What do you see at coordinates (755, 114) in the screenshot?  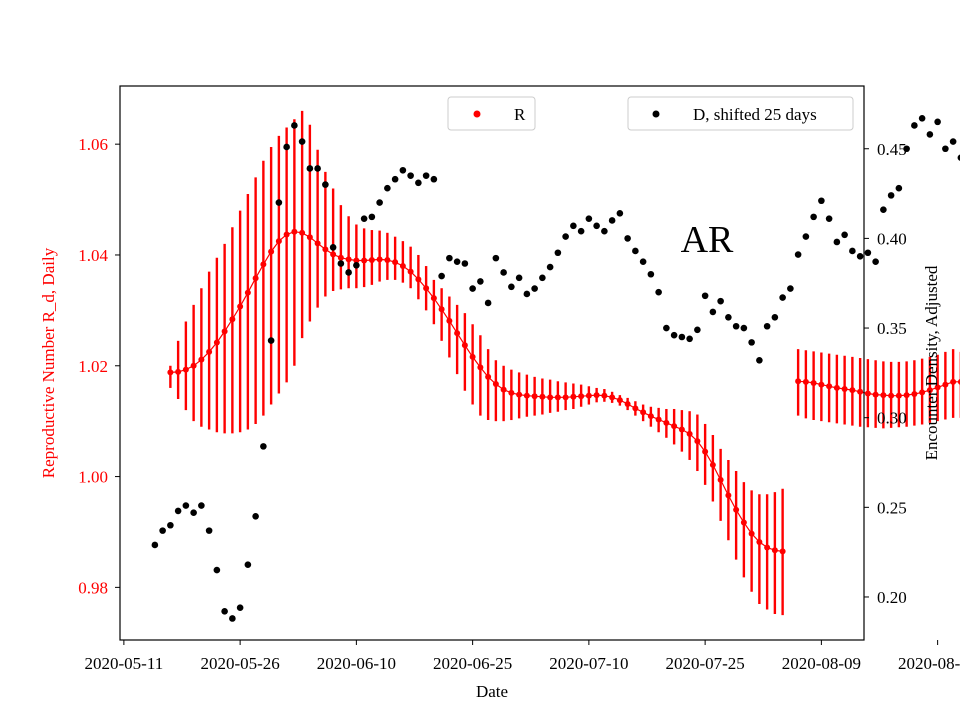 I see `legend-d-label: D, shifted 25 days` at bounding box center [755, 114].